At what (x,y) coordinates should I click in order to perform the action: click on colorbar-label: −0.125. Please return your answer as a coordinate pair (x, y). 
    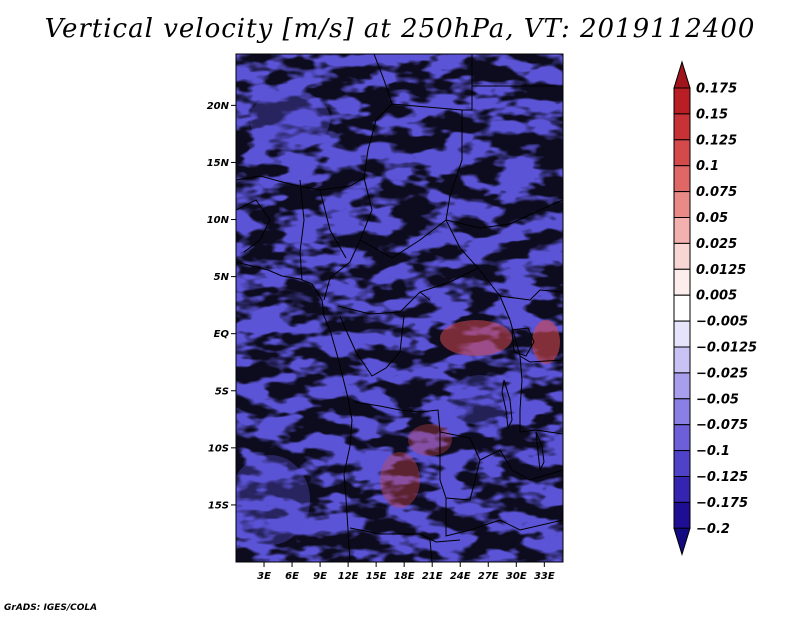
    Looking at the image, I should click on (722, 477).